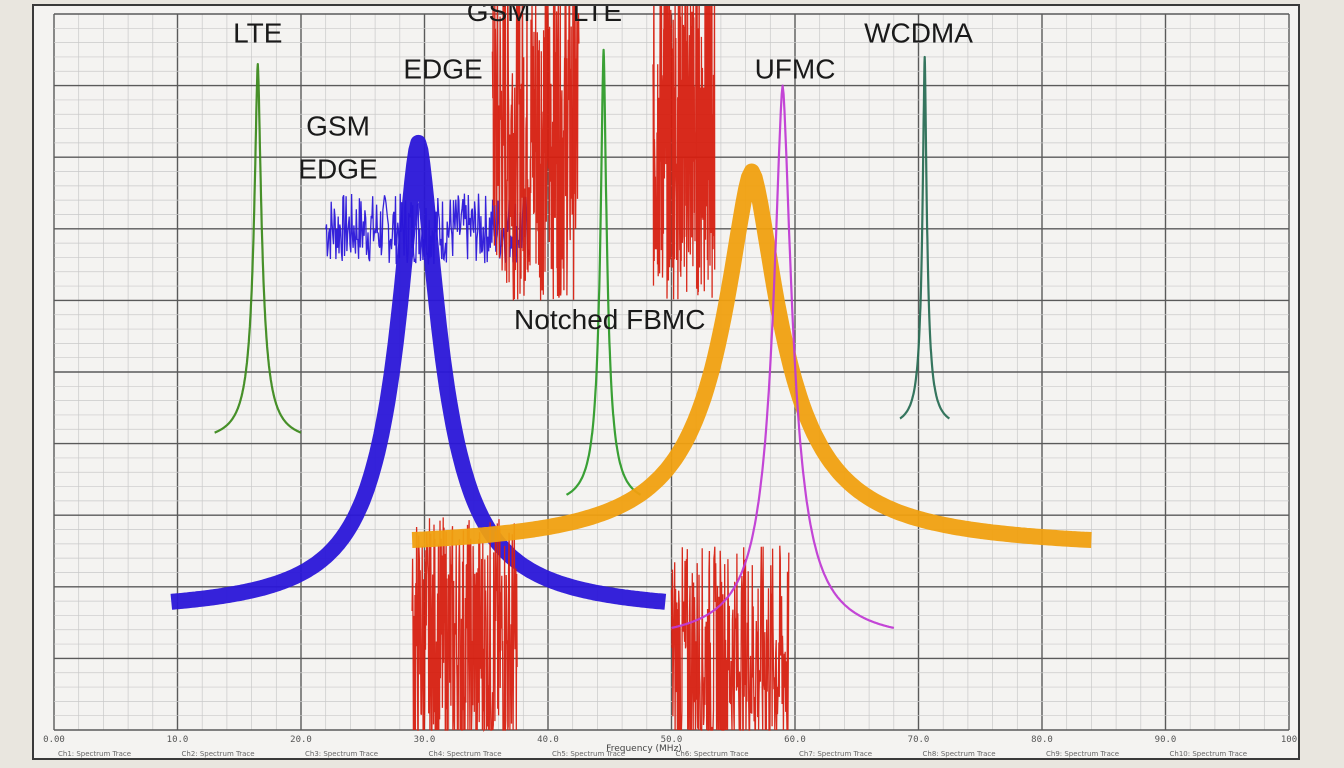 The width and height of the screenshot is (1344, 768). What do you see at coordinates (428, 229) in the screenshot?
I see `series-2-noise` at bounding box center [428, 229].